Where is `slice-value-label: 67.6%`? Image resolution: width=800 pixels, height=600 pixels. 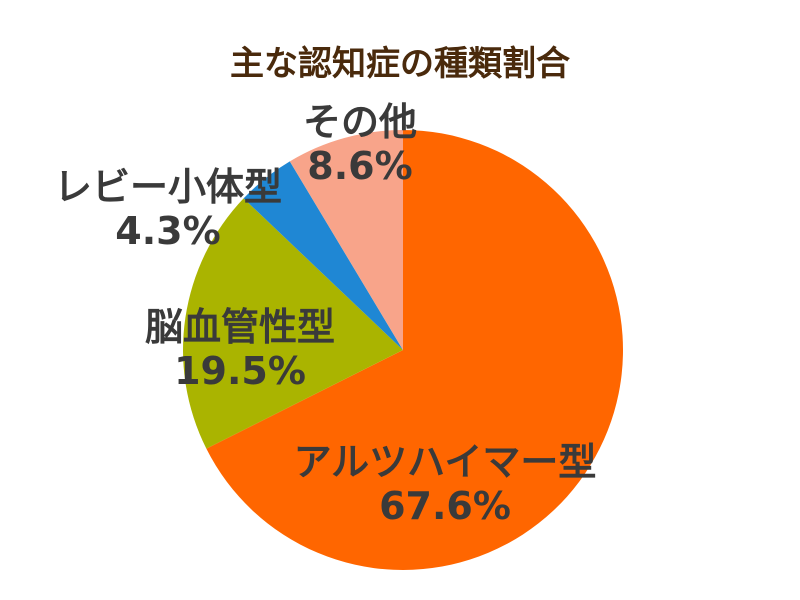 slice-value-label: 67.6% is located at coordinates (445, 506).